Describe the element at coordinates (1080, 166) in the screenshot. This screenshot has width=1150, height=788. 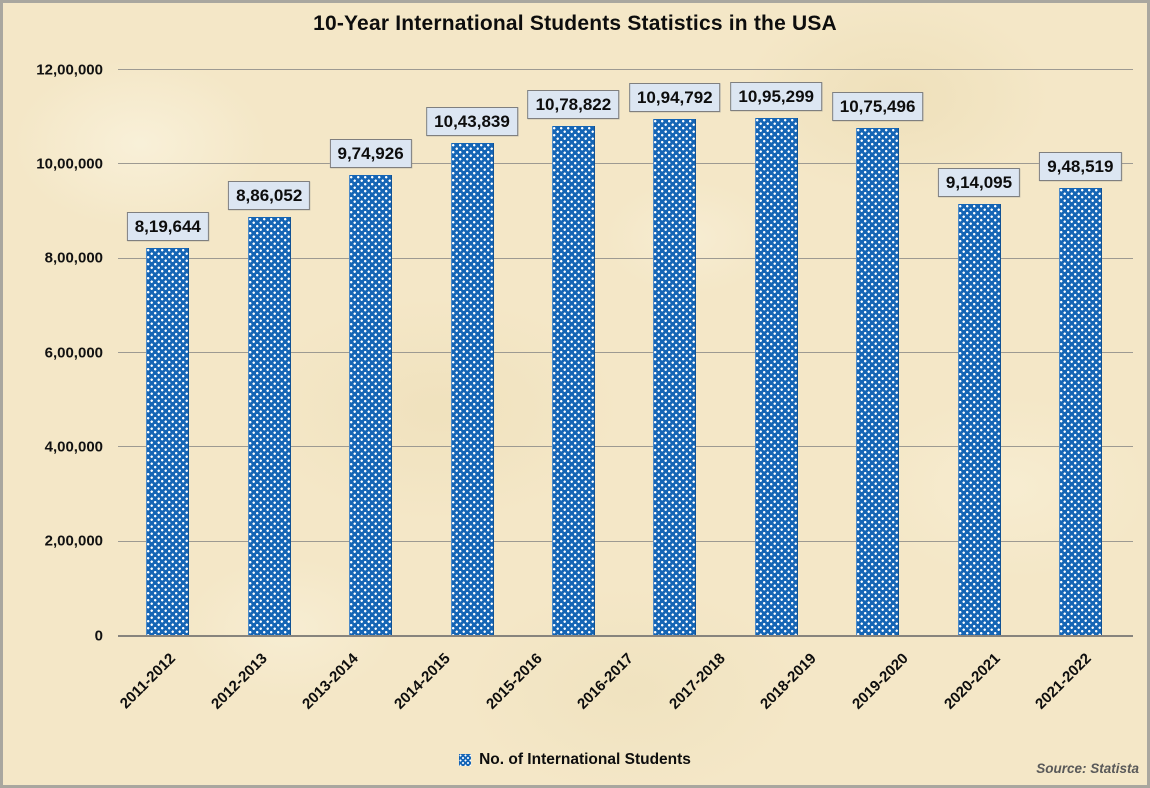
I see `bar-value-label: 9,48,519` at that location.